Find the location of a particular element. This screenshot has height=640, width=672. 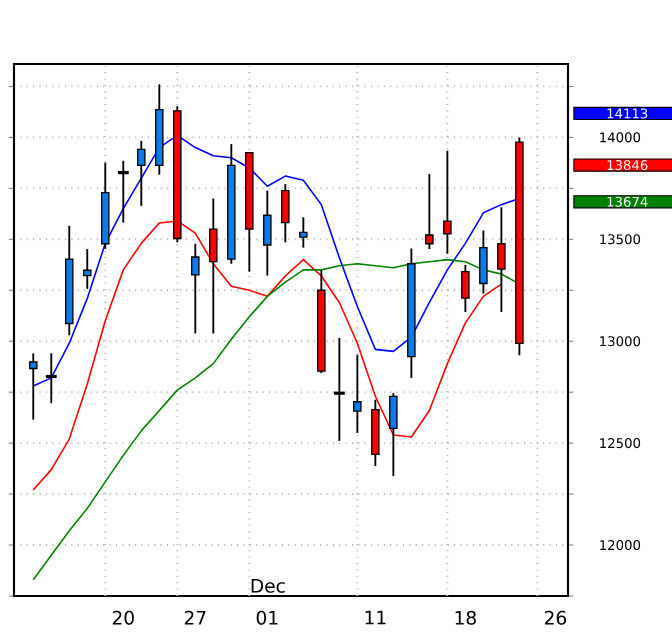

x-tick-label: 27 is located at coordinates (195, 617).